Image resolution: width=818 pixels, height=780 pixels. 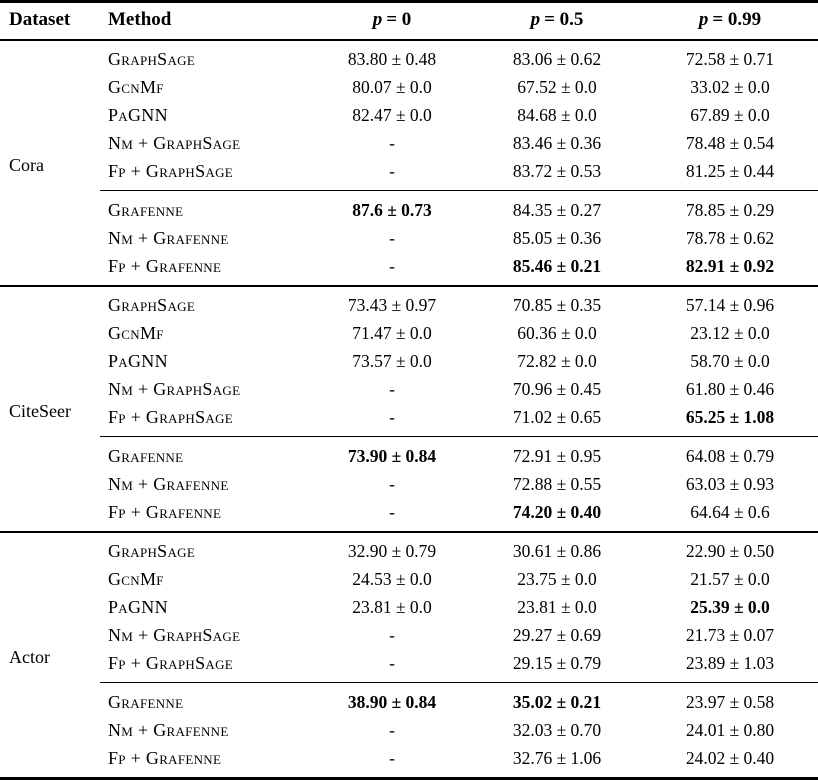 I want to click on p099-cell: 78.48 ± 0.54, so click(x=730, y=143).